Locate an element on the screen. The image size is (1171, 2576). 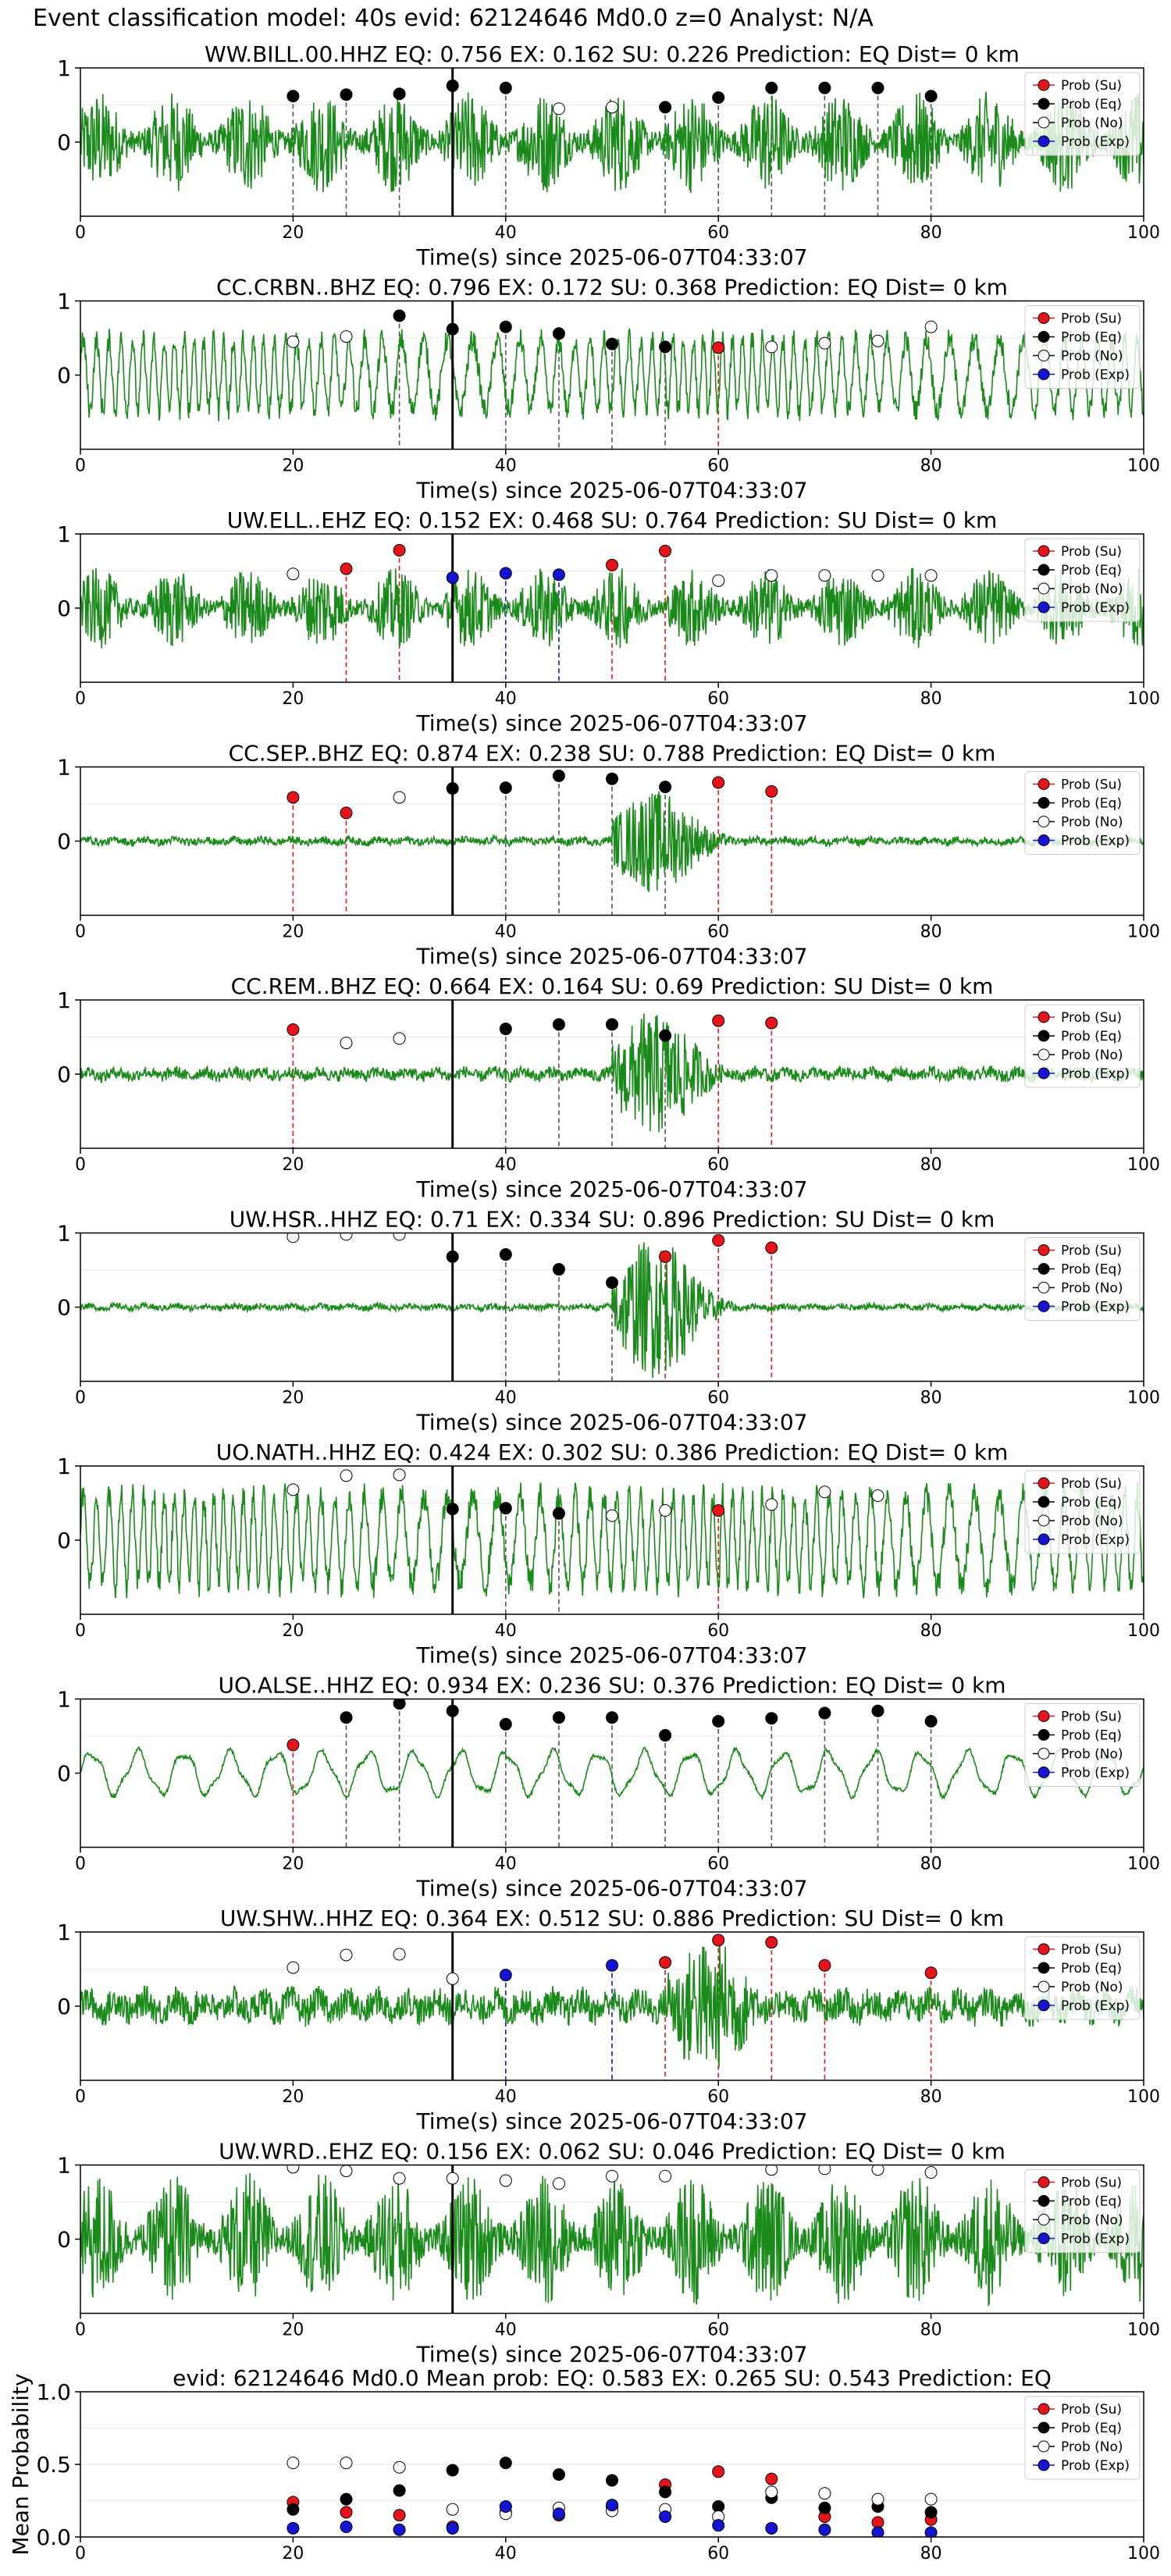
x-tick-label: 80 is located at coordinates (931, 1864).